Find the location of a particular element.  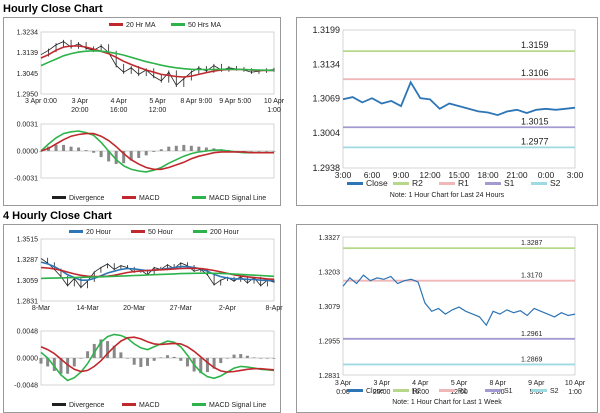

four-hourly-macd-y-tick-1: 0.0000 is located at coordinates (28, 359).